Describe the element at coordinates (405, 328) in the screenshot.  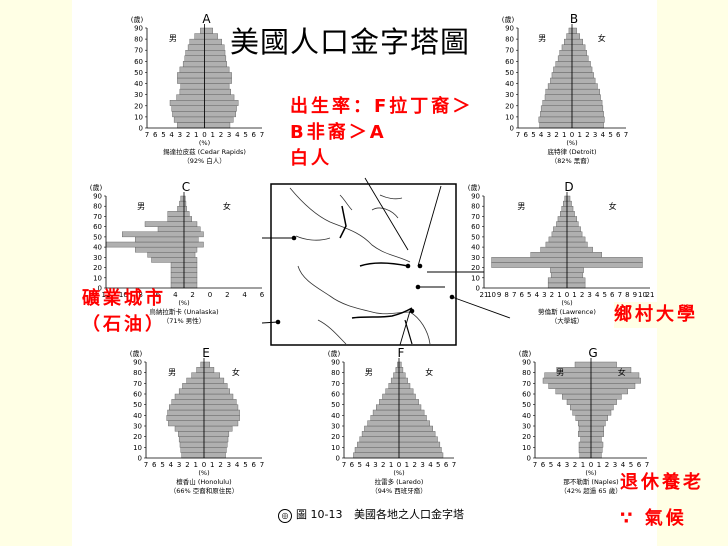
I see `leader-line` at that location.